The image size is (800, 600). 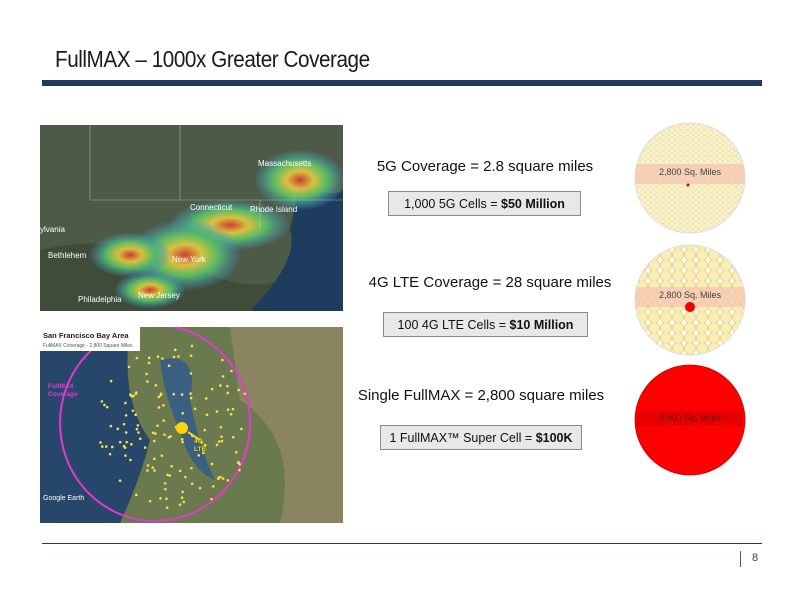 What do you see at coordinates (690, 300) in the screenshot?
I see `coverage-4g` at bounding box center [690, 300].